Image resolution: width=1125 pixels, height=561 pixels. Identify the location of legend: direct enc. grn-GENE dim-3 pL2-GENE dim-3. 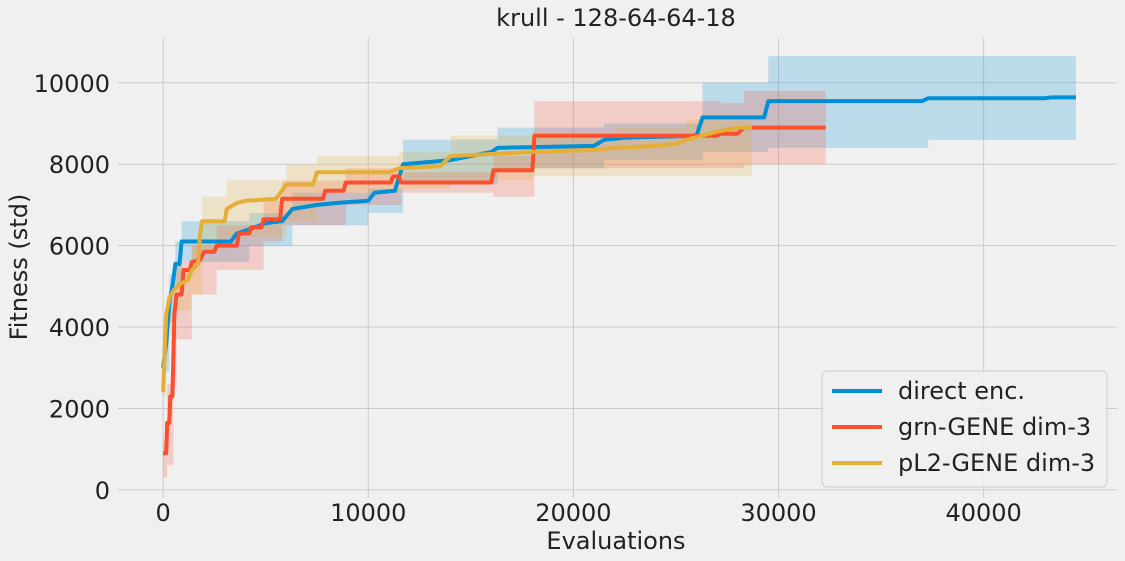
(964, 429).